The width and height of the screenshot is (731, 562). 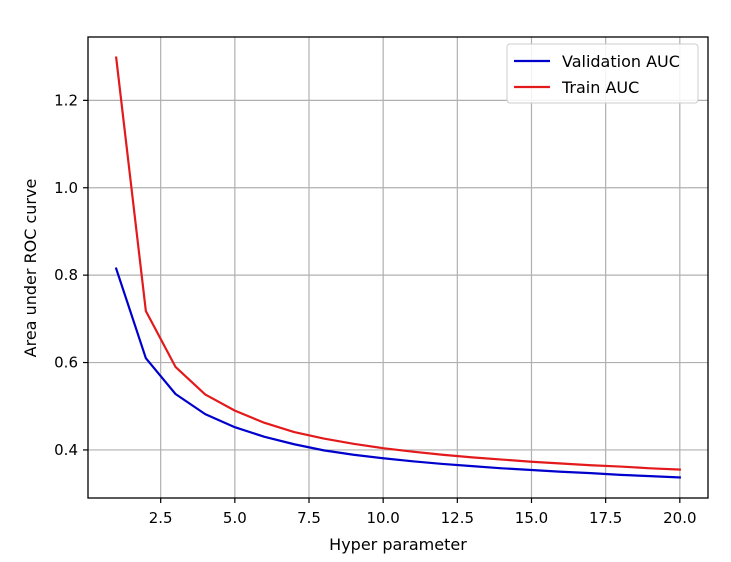 I want to click on x-tick-label: 7.5, so click(x=309, y=518).